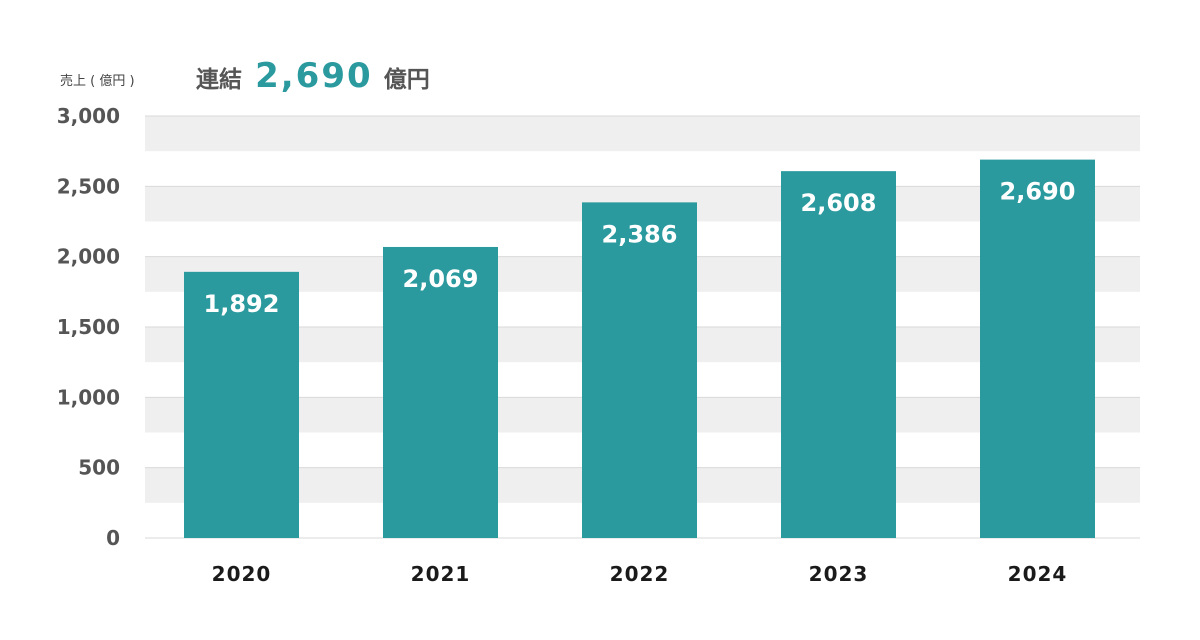 The height and width of the screenshot is (640, 1200). I want to click on headline: 連結 2,690 億円, so click(313, 76).